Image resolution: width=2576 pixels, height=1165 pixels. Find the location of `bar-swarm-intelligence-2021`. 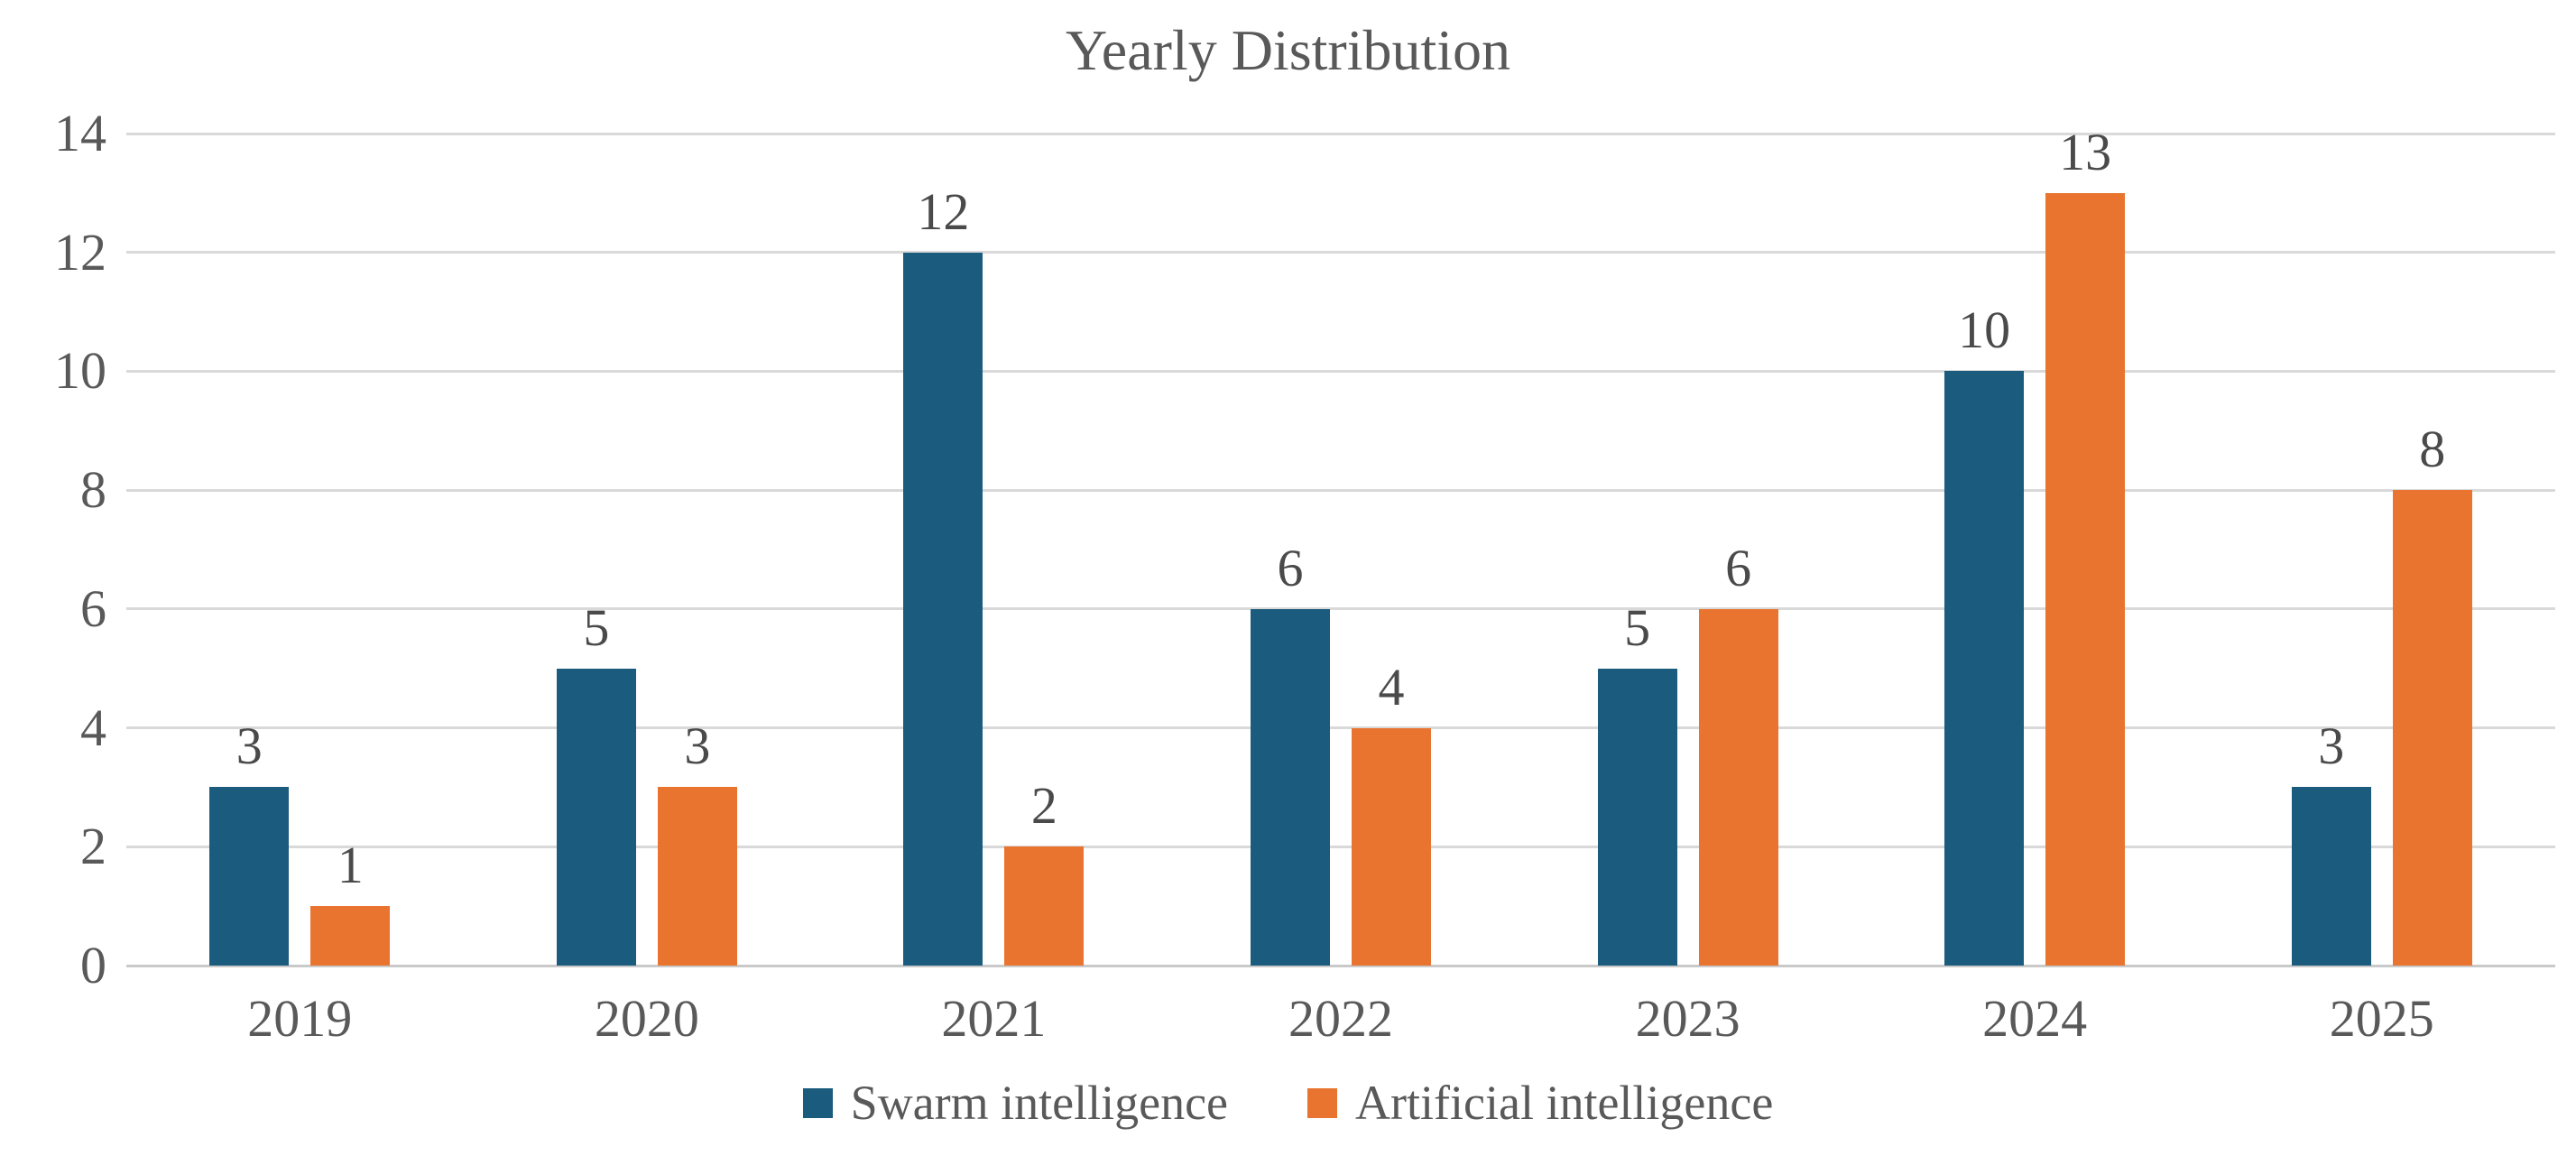

bar-swarm-intelligence-2021 is located at coordinates (943, 609).